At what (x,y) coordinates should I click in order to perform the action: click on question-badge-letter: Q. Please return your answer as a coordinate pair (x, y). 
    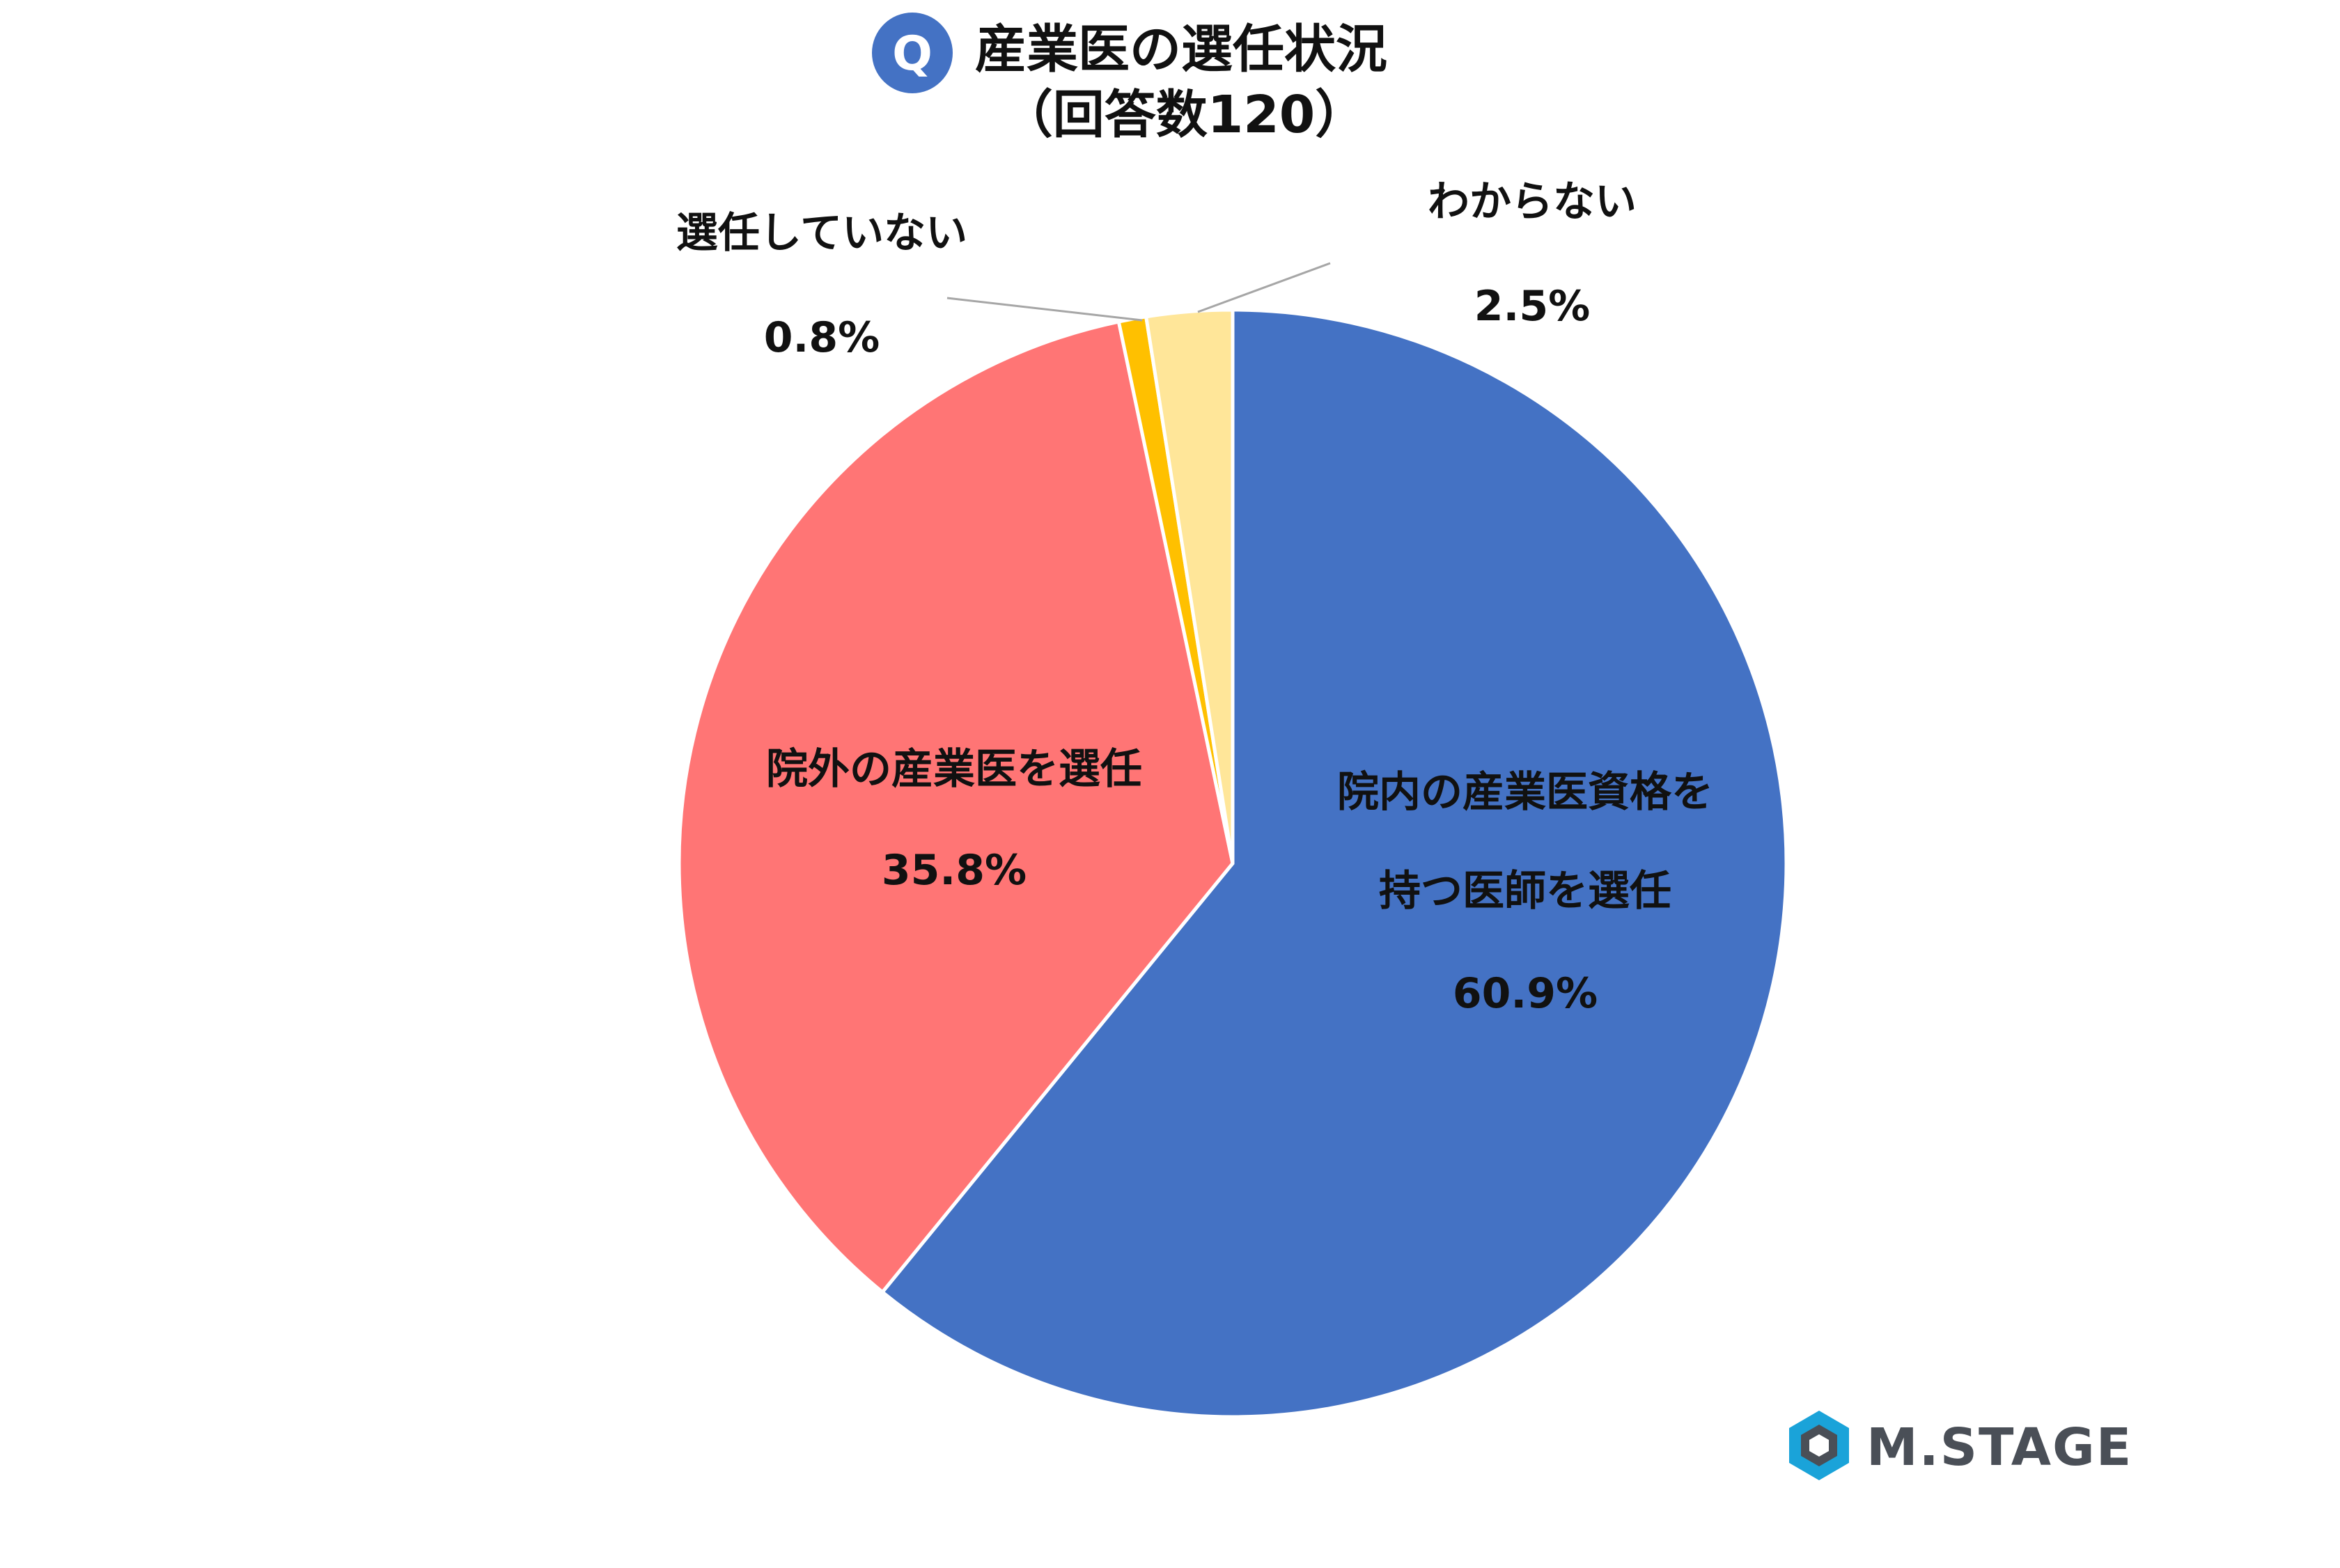
    Looking at the image, I should click on (912, 53).